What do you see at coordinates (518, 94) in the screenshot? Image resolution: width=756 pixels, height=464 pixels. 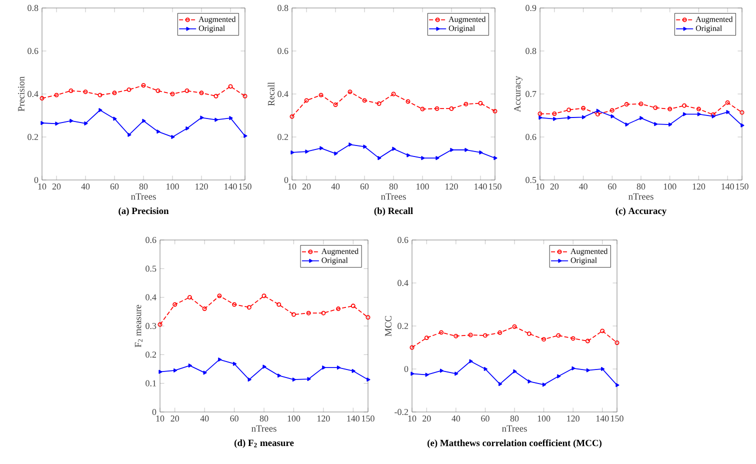 I see `y-axis-title: Accuracy` at bounding box center [518, 94].